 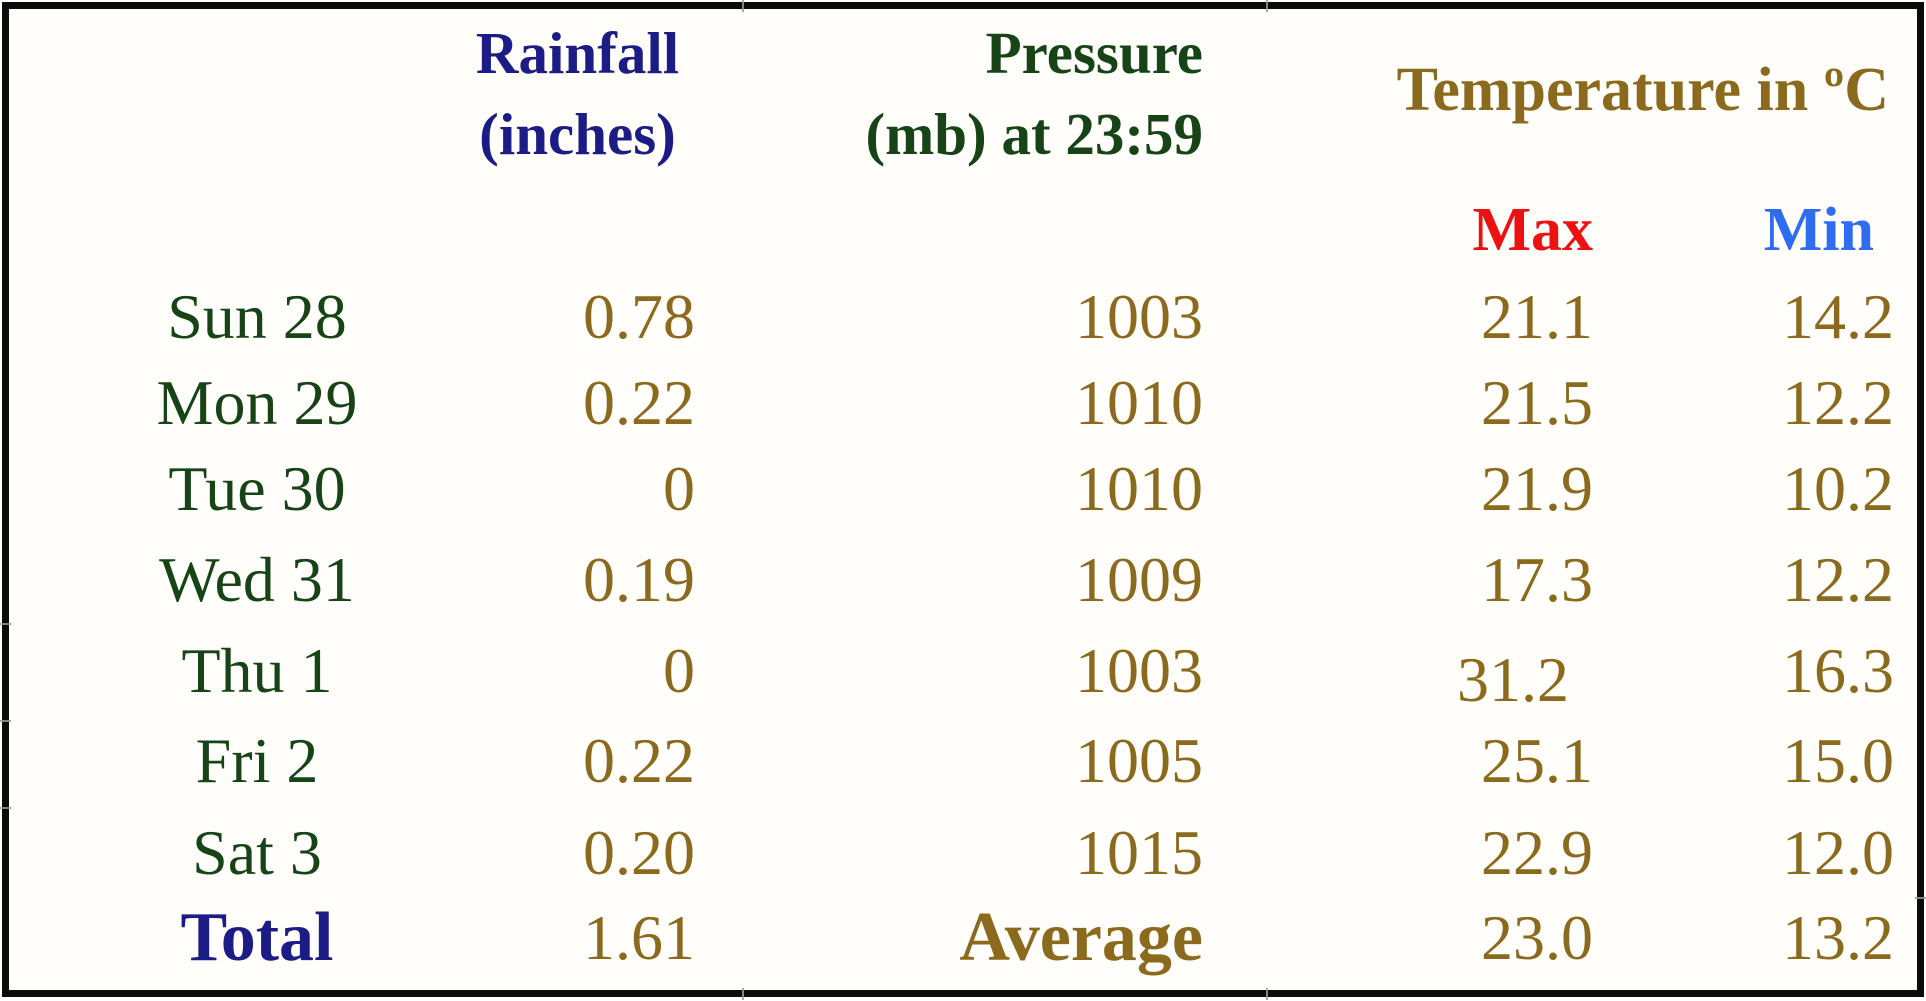 What do you see at coordinates (1838, 760) in the screenshot?
I see `temp-min-value: 15.0` at bounding box center [1838, 760].